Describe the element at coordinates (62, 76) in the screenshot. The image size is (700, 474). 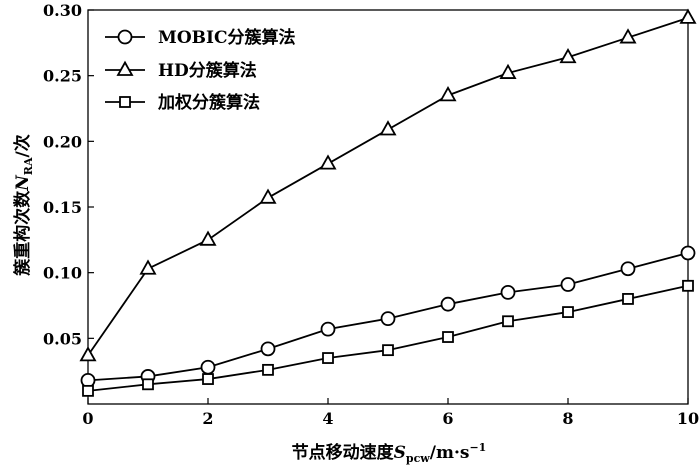
I see `y-tick-label: 0.25` at that location.